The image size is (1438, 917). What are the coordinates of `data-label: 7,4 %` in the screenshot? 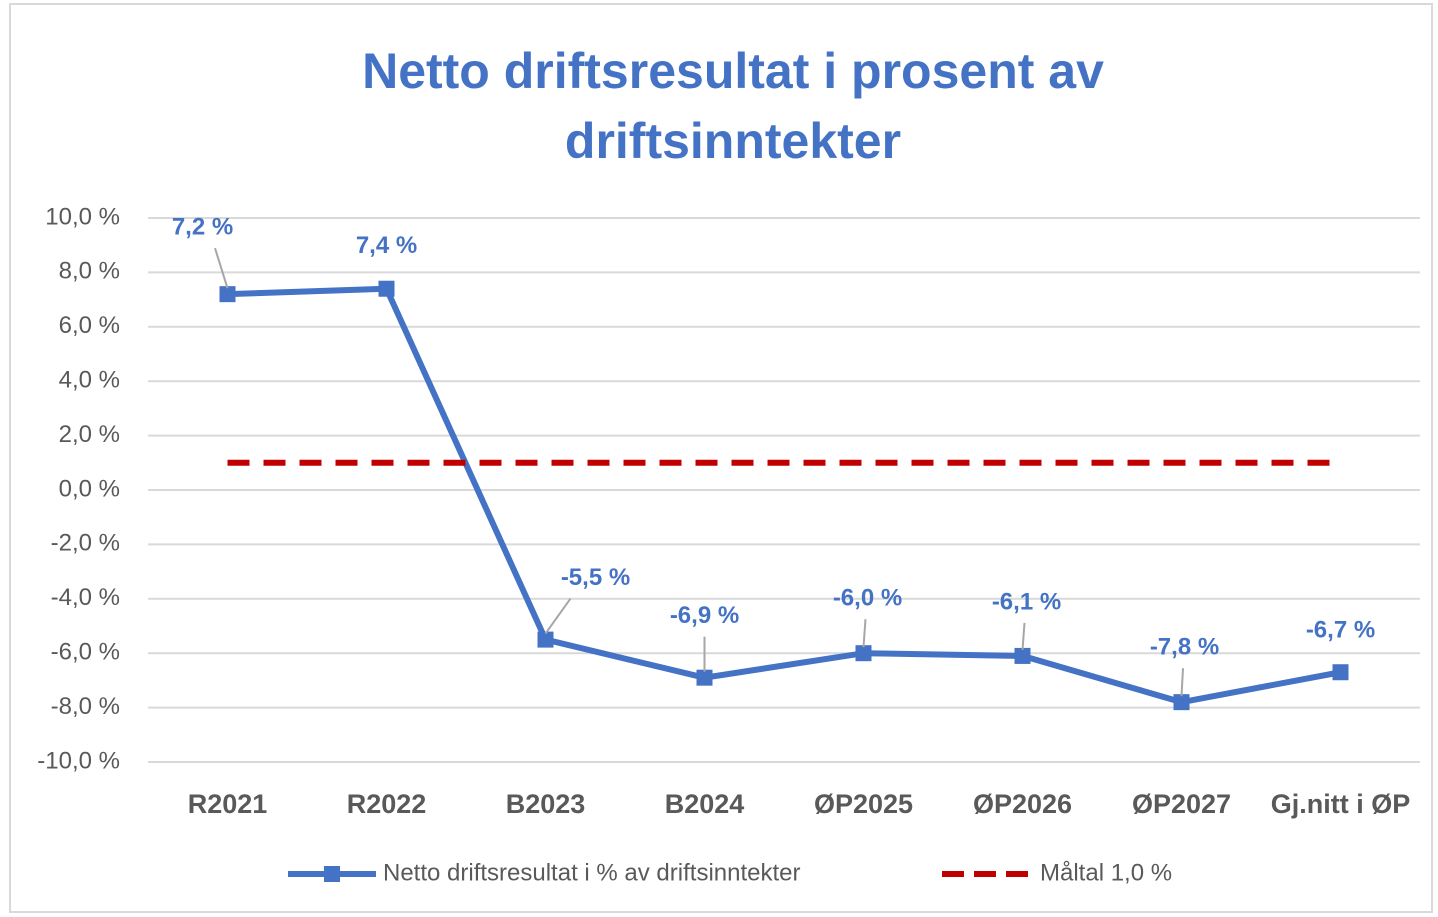 It's located at (386, 245).